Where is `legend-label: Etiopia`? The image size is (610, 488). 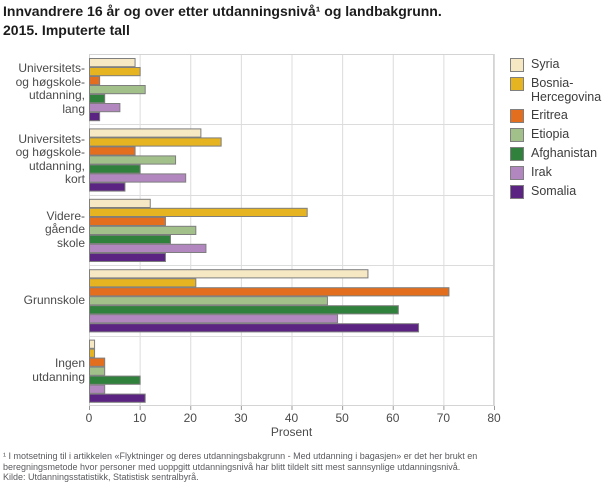 legend-label: Etiopia is located at coordinates (550, 134).